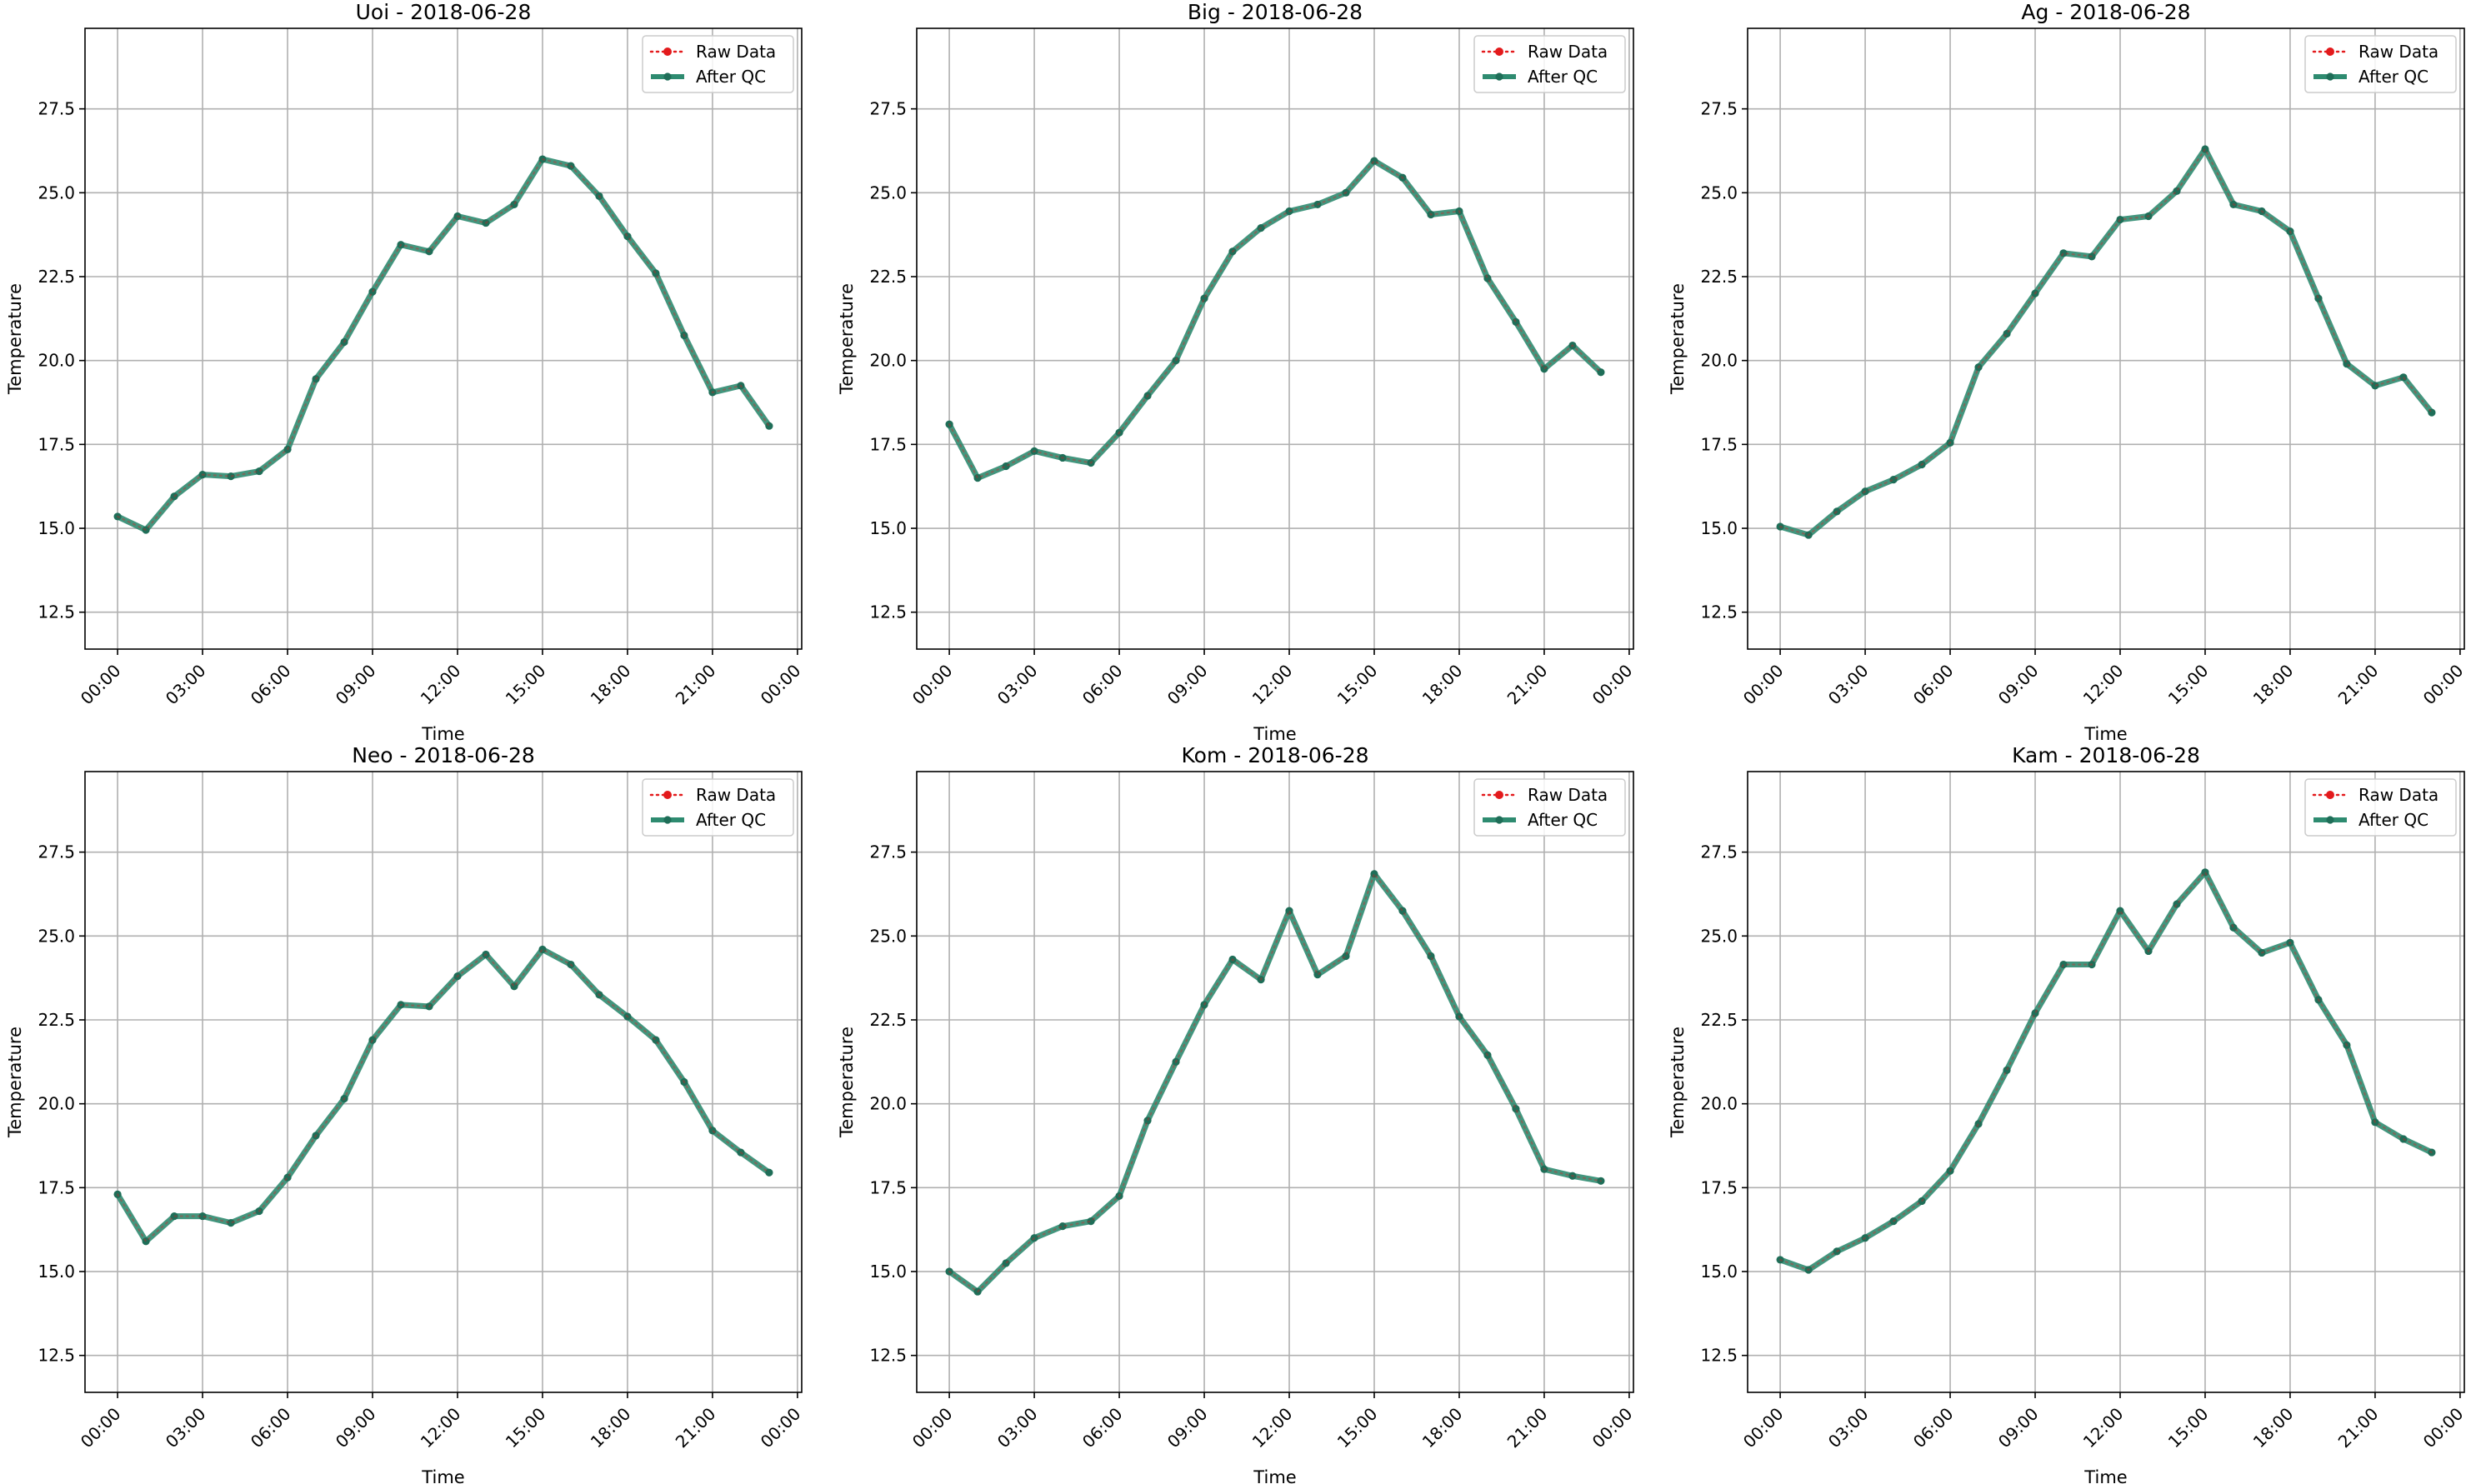 The image size is (2486, 1484). Describe the element at coordinates (444, 755) in the screenshot. I see `chart-title: Neo - 2018-06-28` at that location.